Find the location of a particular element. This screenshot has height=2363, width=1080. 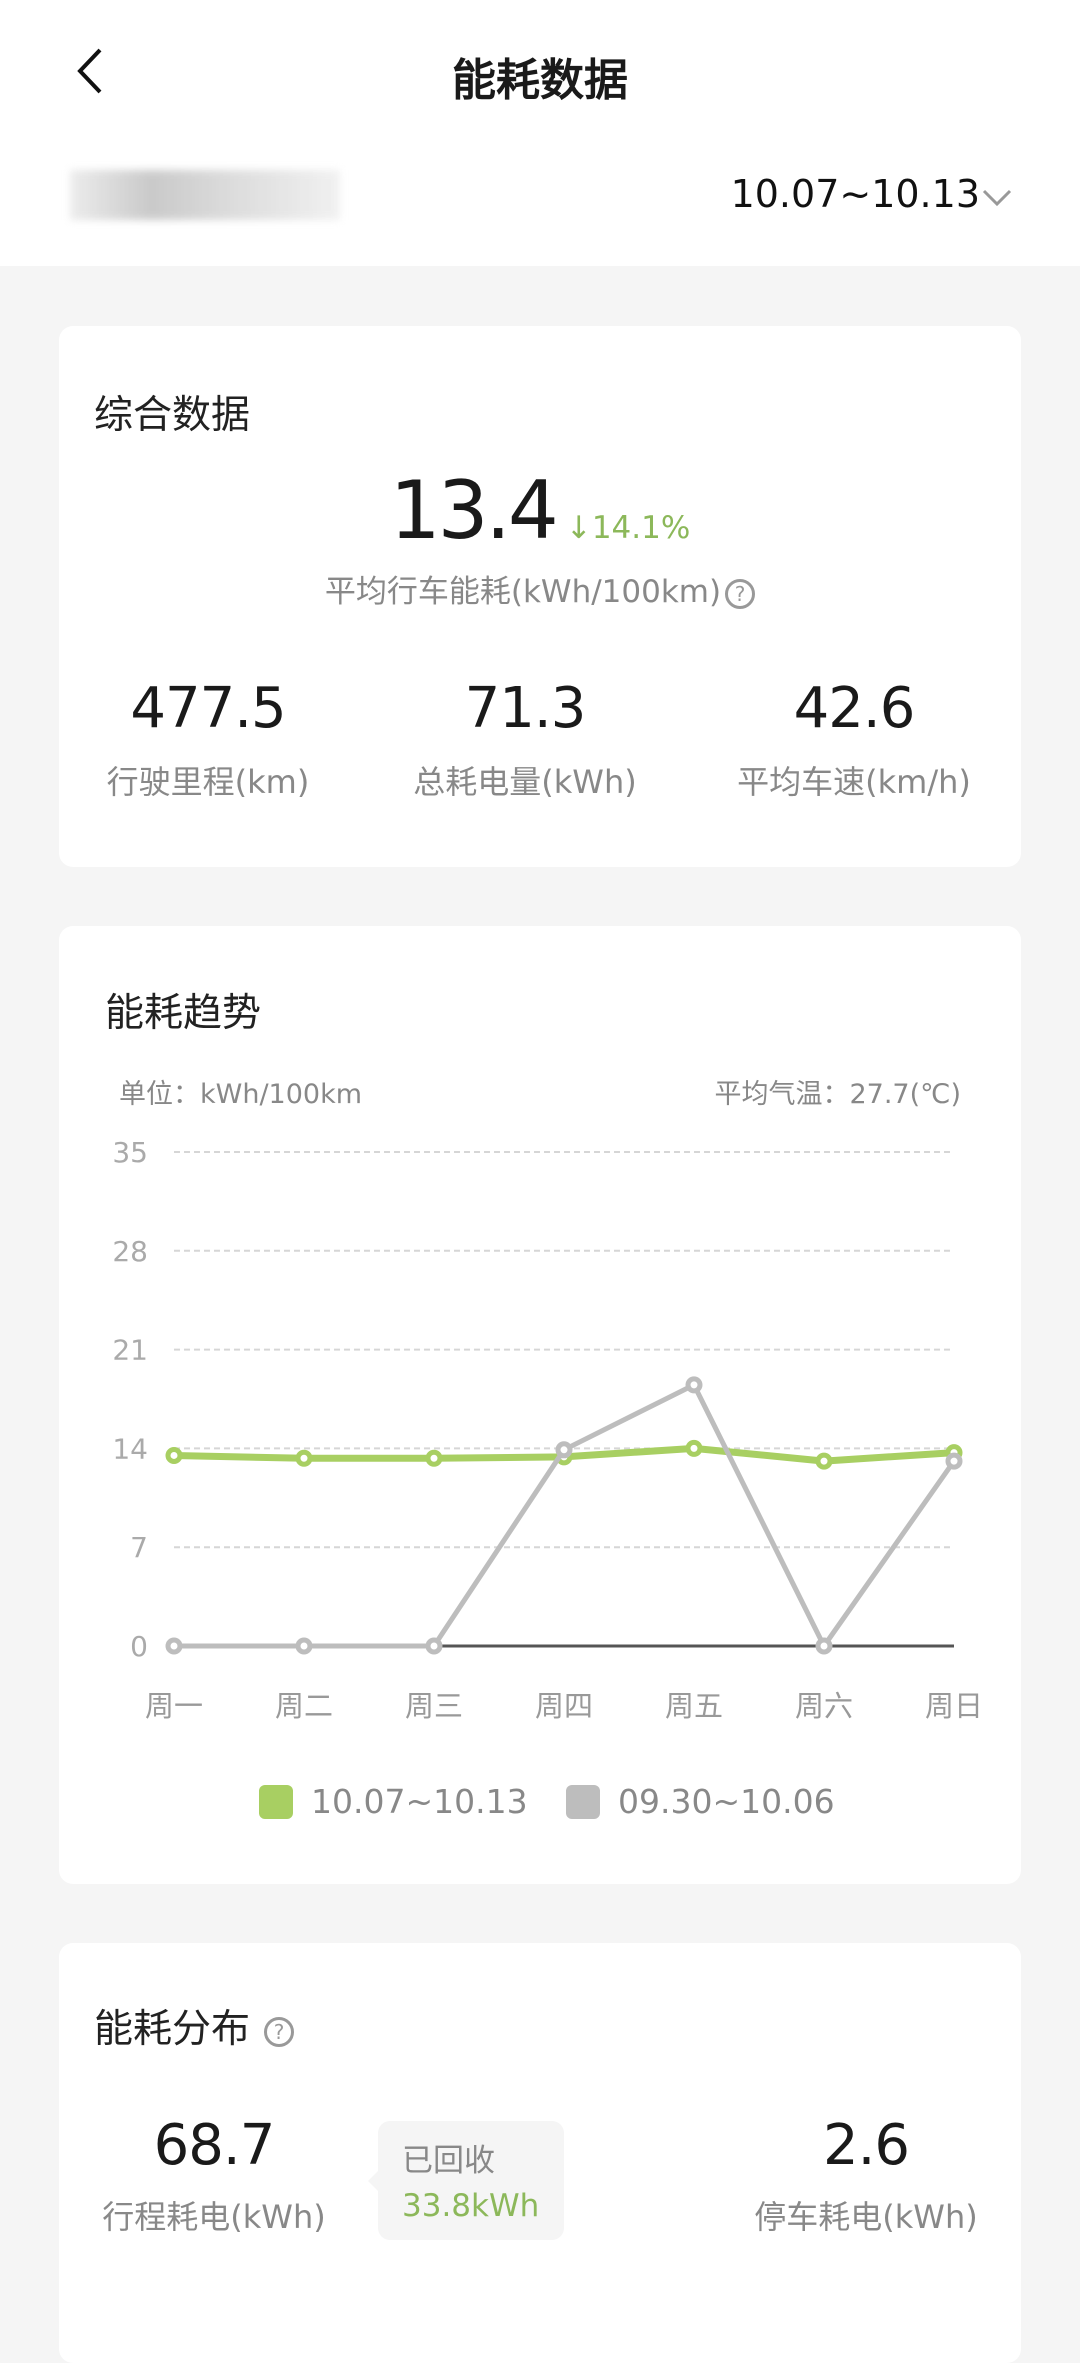

vehicle-name-blurred is located at coordinates (205, 195).